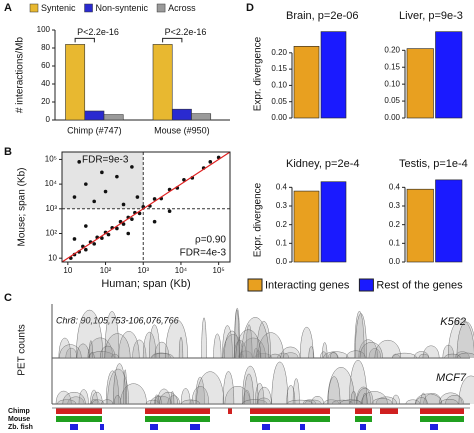 This screenshot has height=433, width=474. Describe the element at coordinates (143, 270) in the screenshot. I see `x-tick-label: 10³` at that location.